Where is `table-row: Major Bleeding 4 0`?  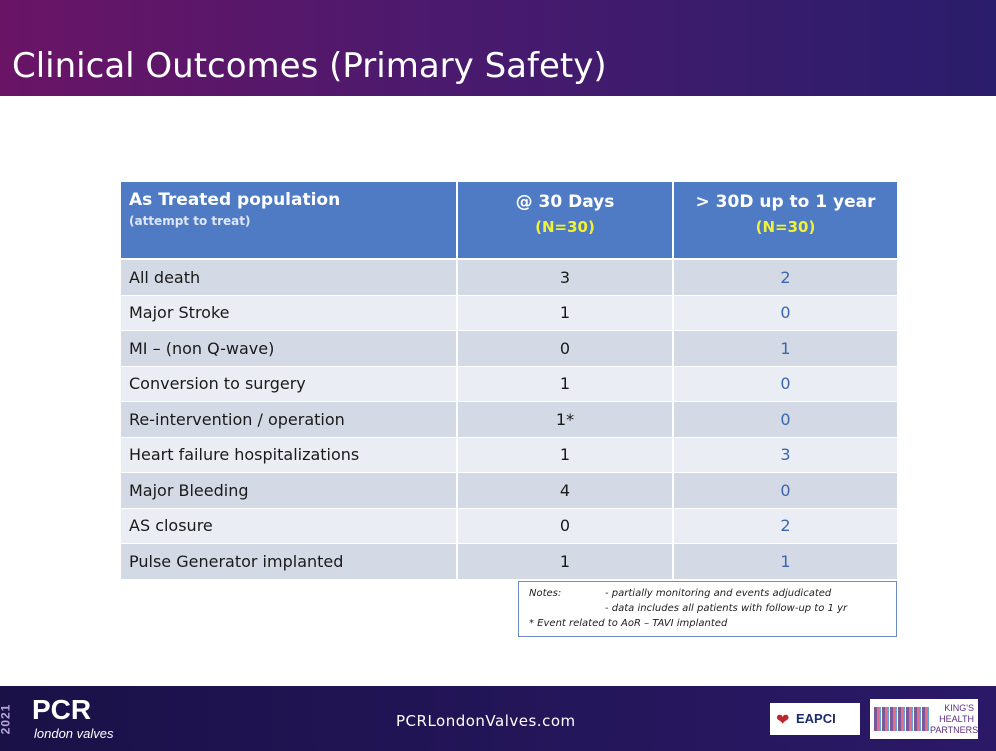 table-row: Major Bleeding 4 0 is located at coordinates (509, 491).